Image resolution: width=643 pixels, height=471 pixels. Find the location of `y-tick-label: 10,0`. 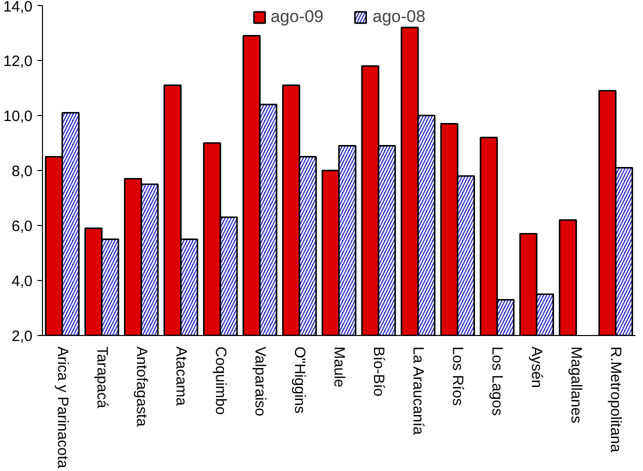

y-tick-label: 10,0 is located at coordinates (18, 116).